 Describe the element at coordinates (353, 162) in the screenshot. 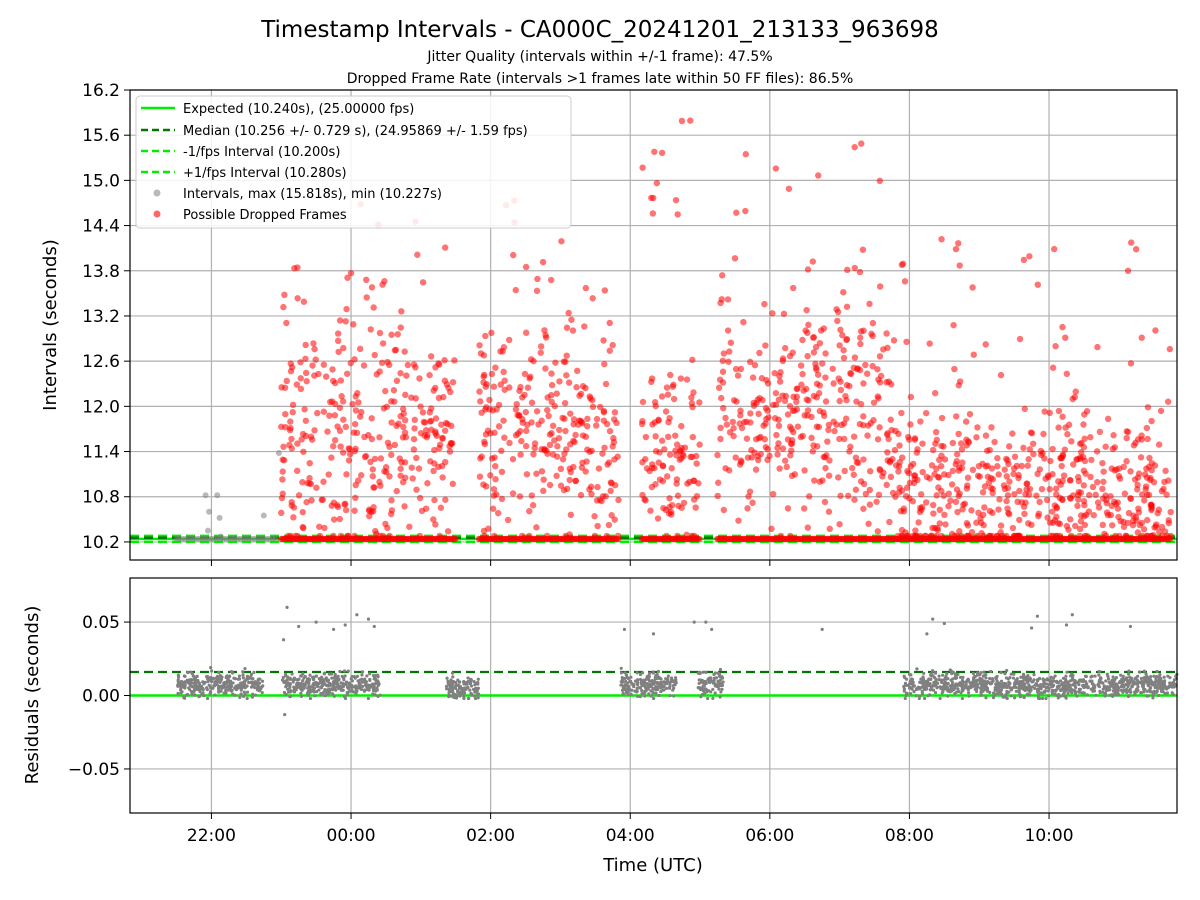

I see `legend-box` at that location.